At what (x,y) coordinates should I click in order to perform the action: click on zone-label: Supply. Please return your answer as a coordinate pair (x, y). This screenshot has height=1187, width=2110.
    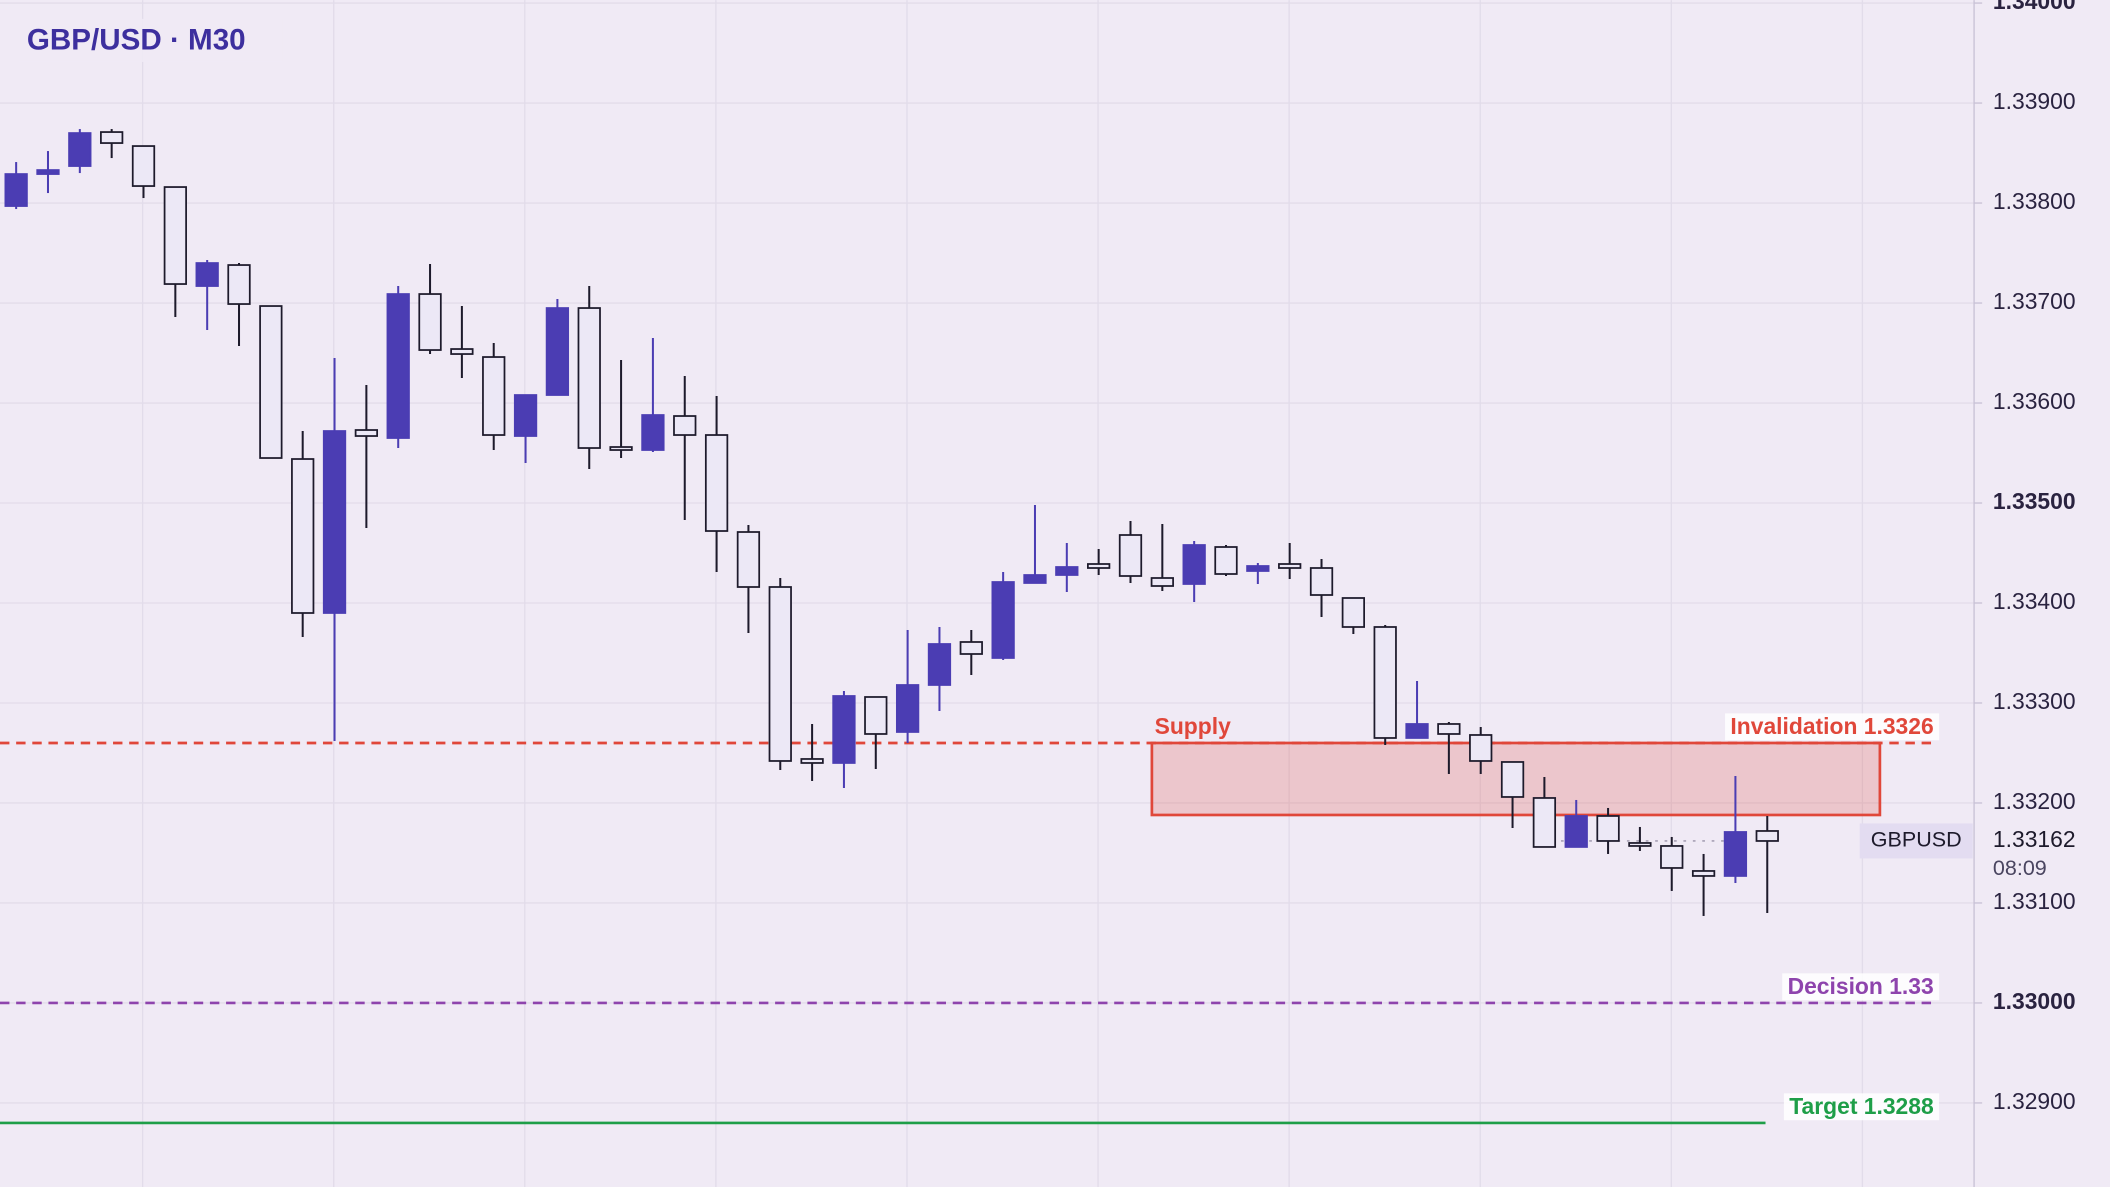
    Looking at the image, I should click on (1193, 726).